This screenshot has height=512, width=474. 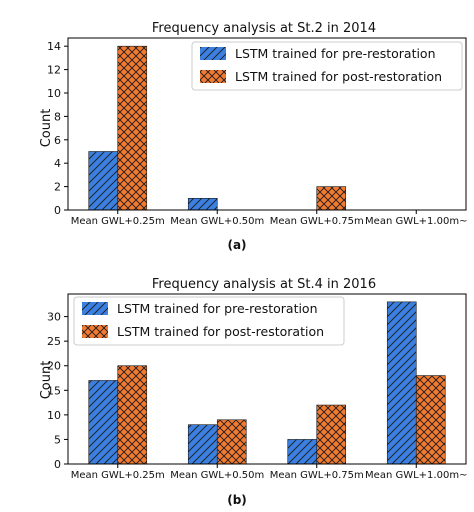 I want to click on caption-b: (b), so click(x=237, y=500).